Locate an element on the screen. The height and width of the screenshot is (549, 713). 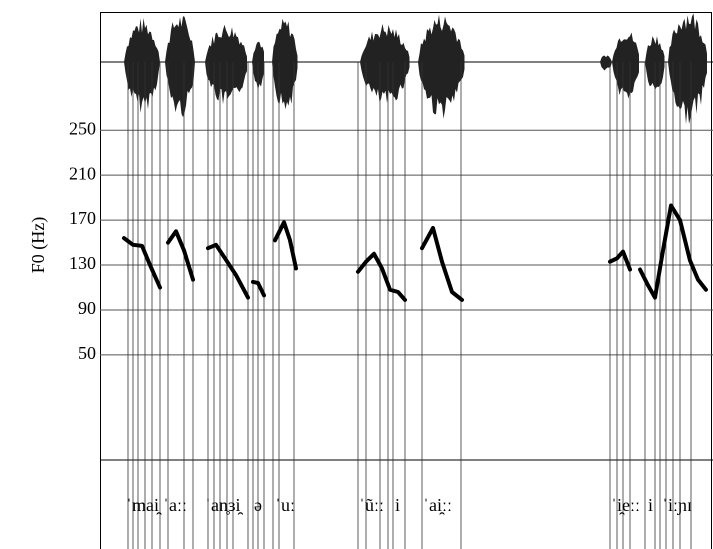
f0-contour is located at coordinates (415, 252).